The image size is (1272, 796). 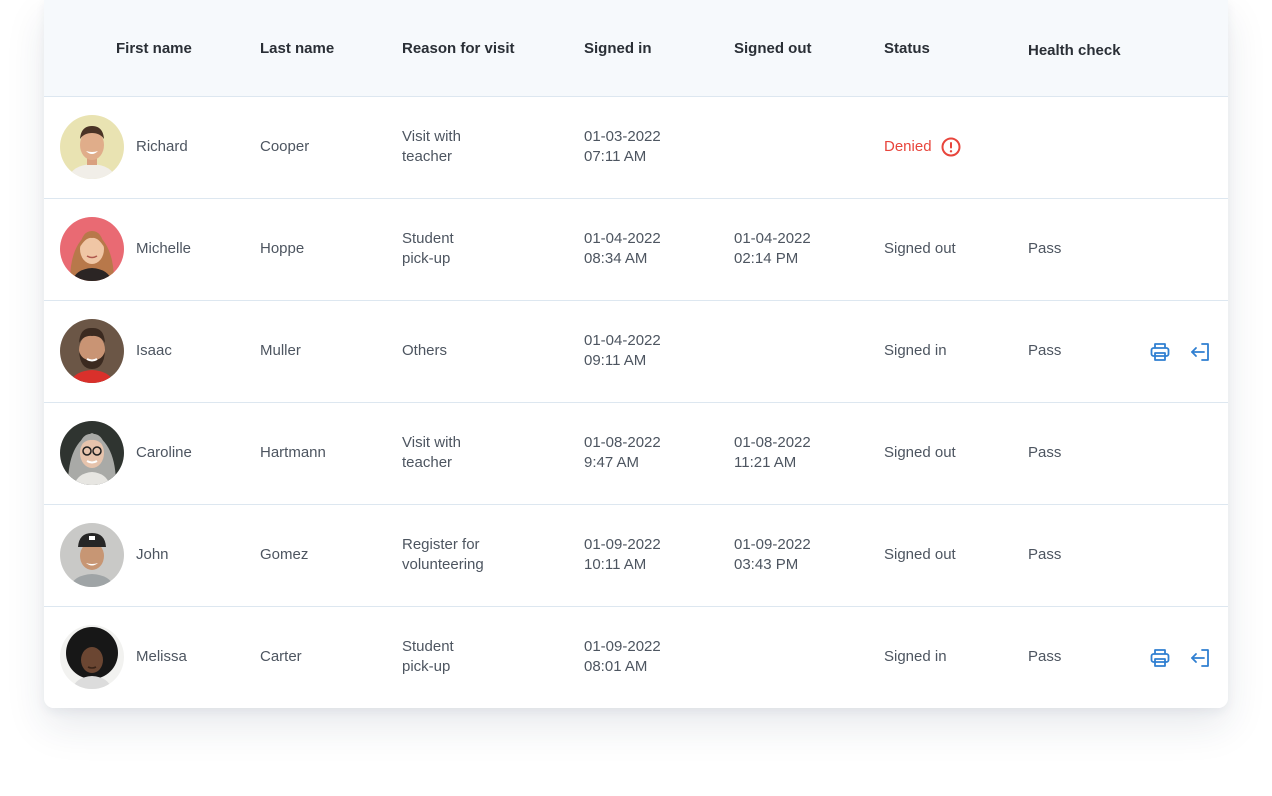 I want to click on first-name-cell: John, so click(x=152, y=554).